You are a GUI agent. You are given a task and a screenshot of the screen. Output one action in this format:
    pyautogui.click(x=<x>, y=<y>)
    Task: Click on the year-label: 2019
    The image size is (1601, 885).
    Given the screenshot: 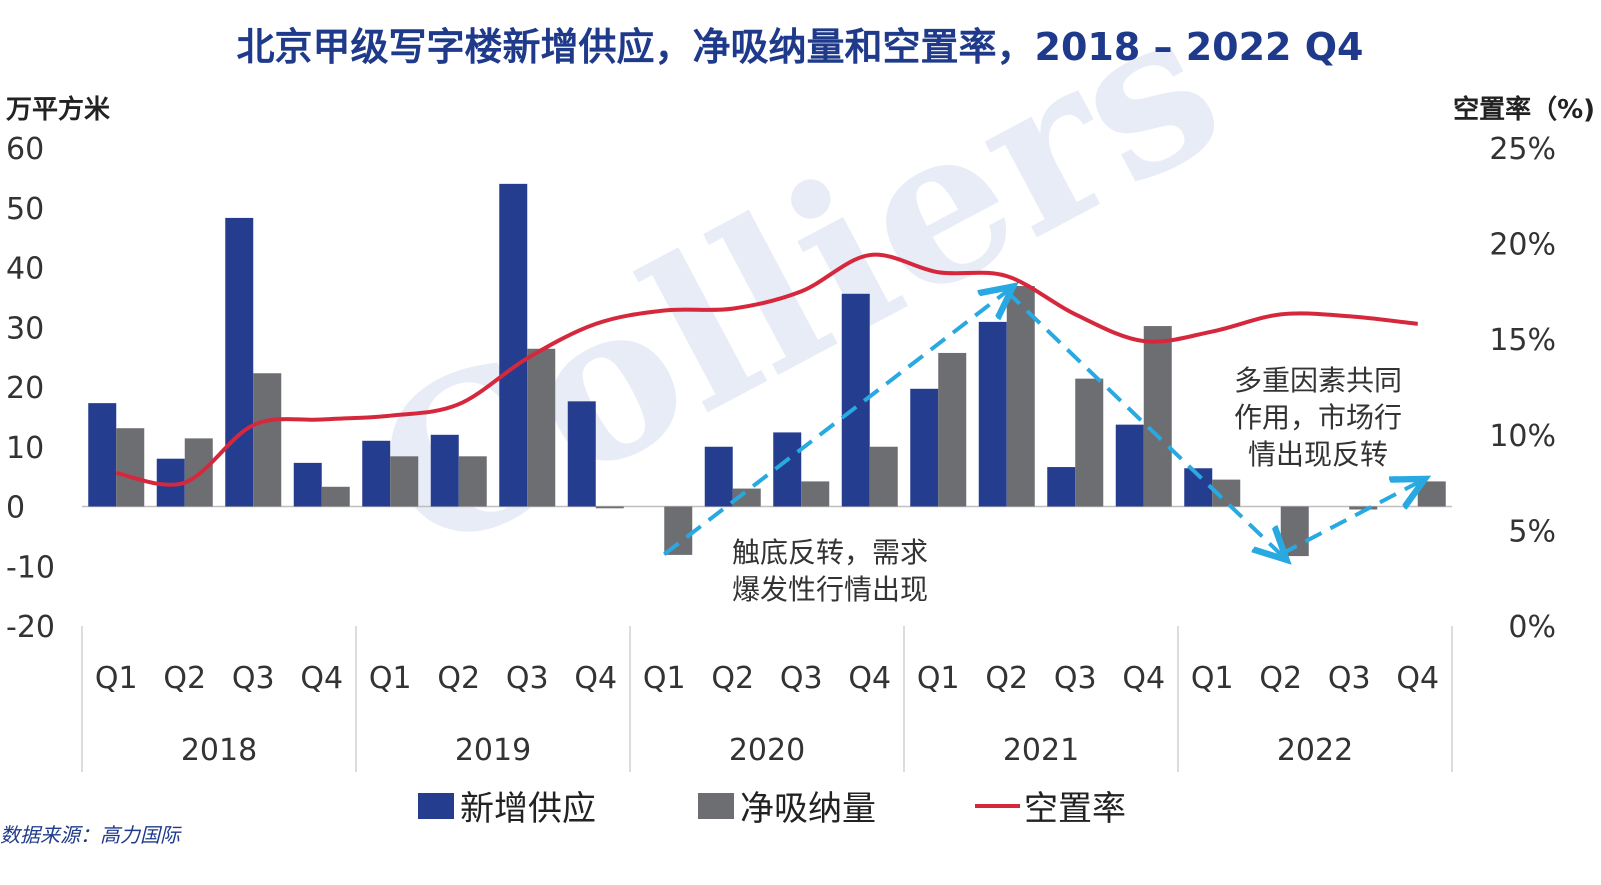 What is the action you would take?
    pyautogui.click(x=493, y=750)
    